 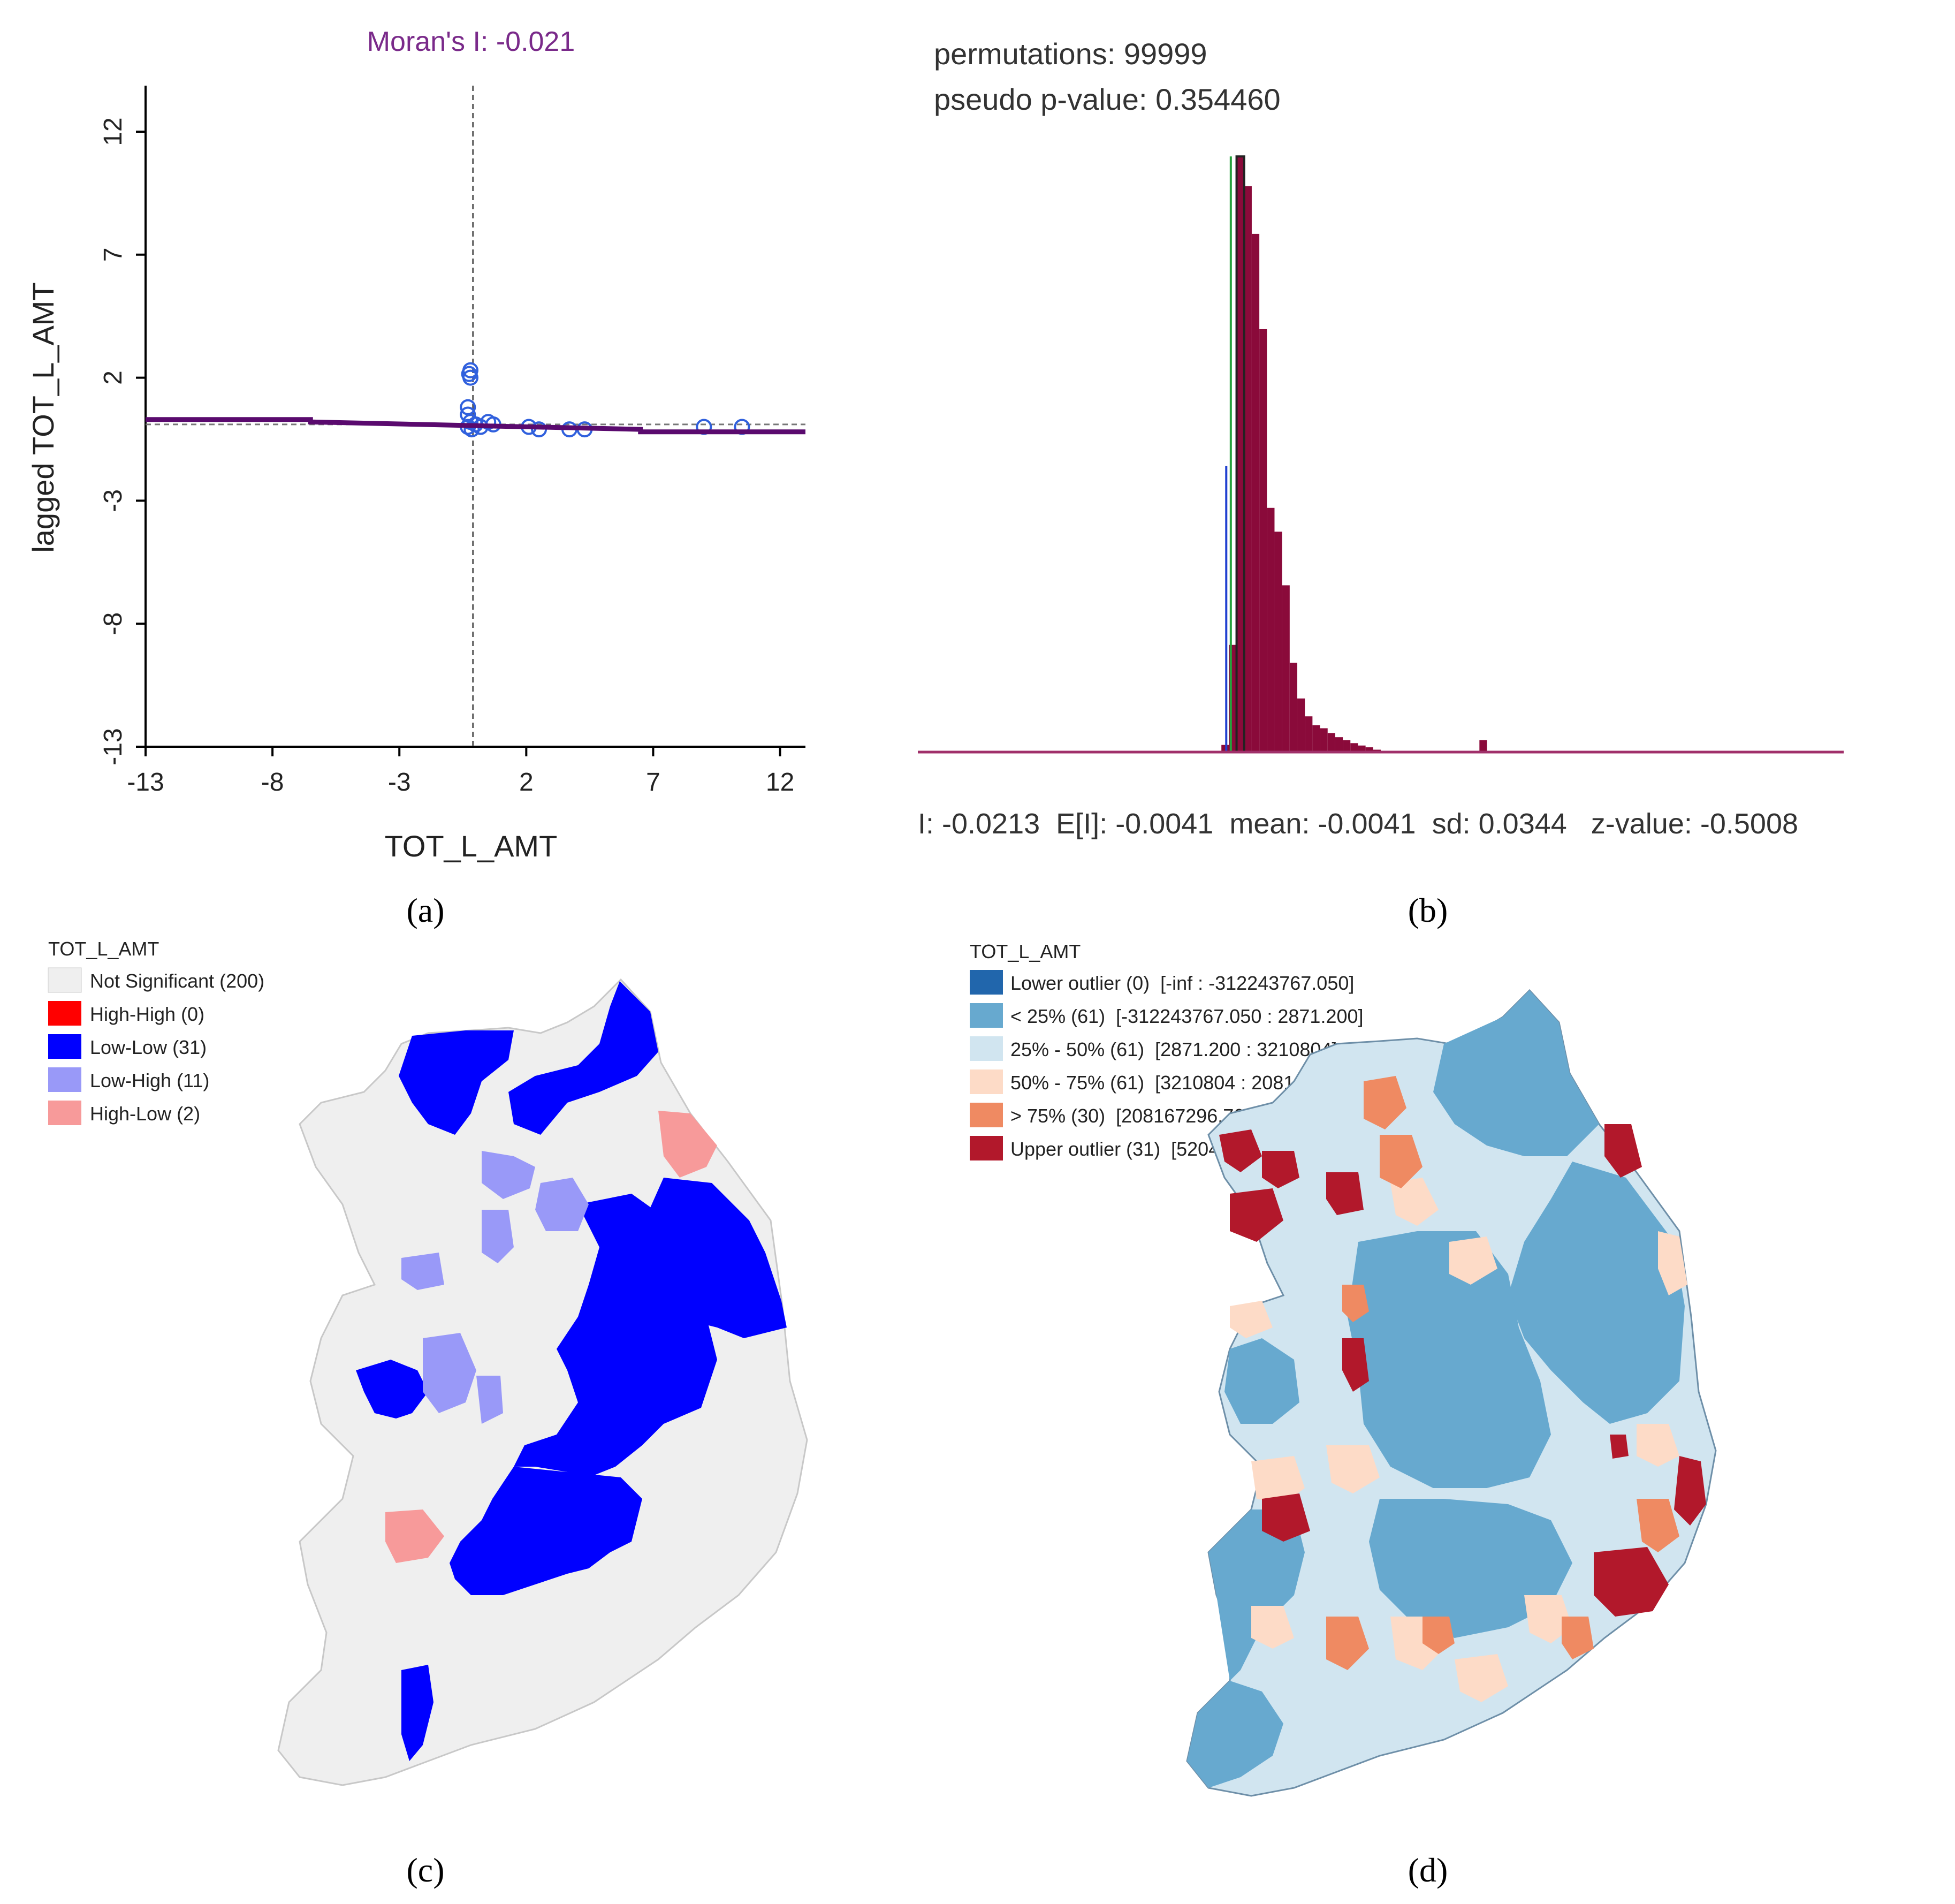 What do you see at coordinates (149, 1080) in the screenshot?
I see `legend-label-low-high: Low-High (11)` at bounding box center [149, 1080].